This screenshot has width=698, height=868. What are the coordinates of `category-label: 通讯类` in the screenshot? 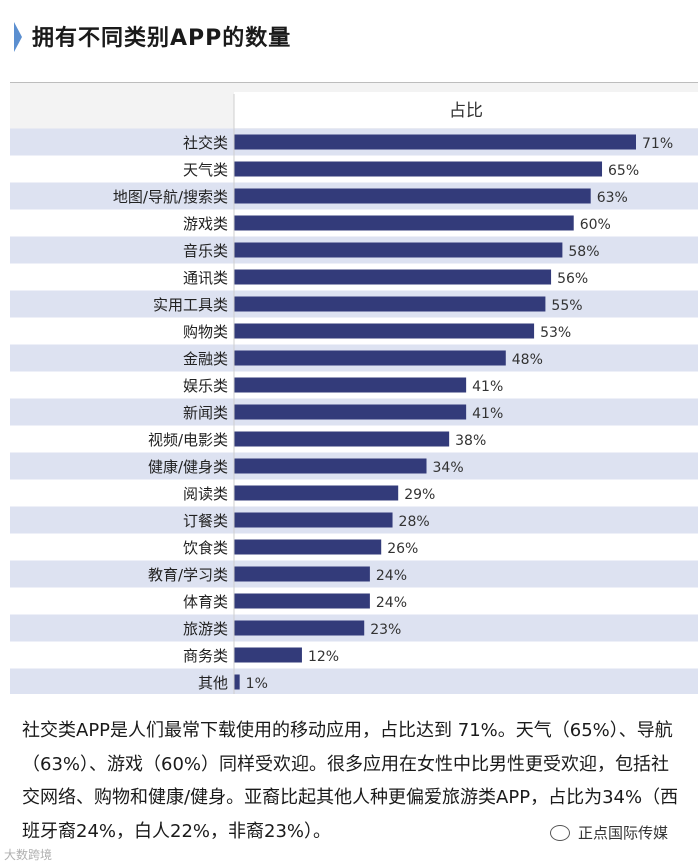 It's located at (205, 278).